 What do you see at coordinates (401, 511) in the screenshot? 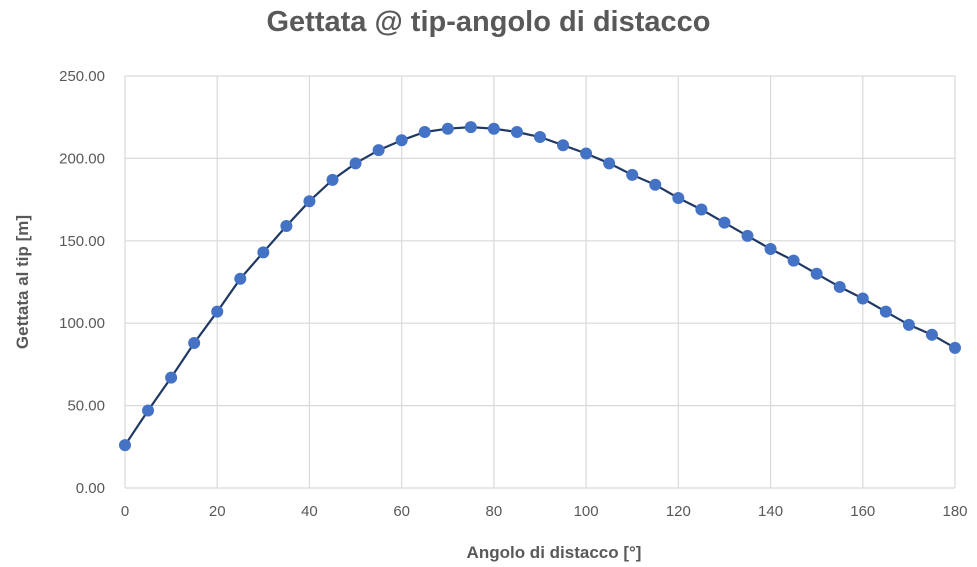
I see `x-tick-label: 60` at bounding box center [401, 511].